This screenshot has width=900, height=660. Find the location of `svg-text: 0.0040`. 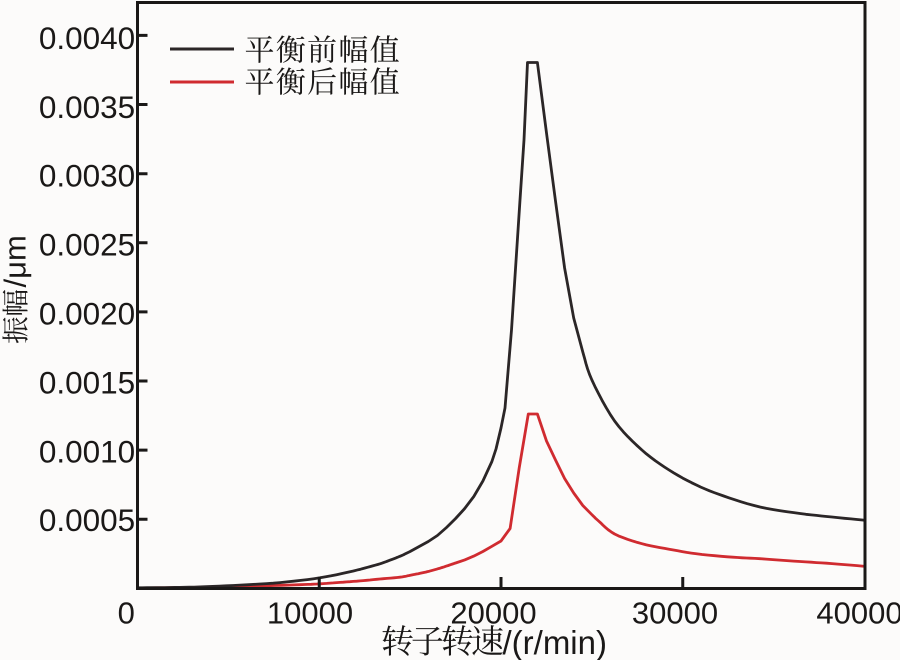

svg-text: 0.0040 is located at coordinates (87, 38).